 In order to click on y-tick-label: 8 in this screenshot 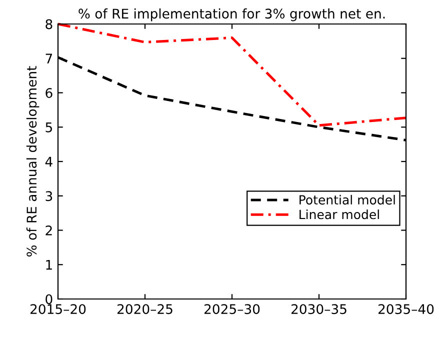, I will do `click(49, 24)`.